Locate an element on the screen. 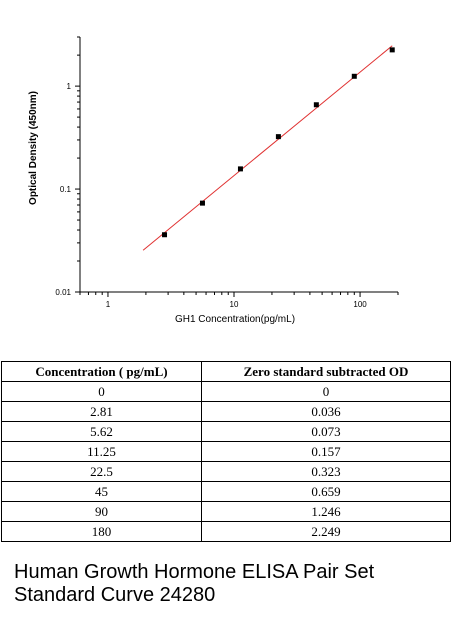 The height and width of the screenshot is (621, 453). table-cell: 0.323 is located at coordinates (326, 471).